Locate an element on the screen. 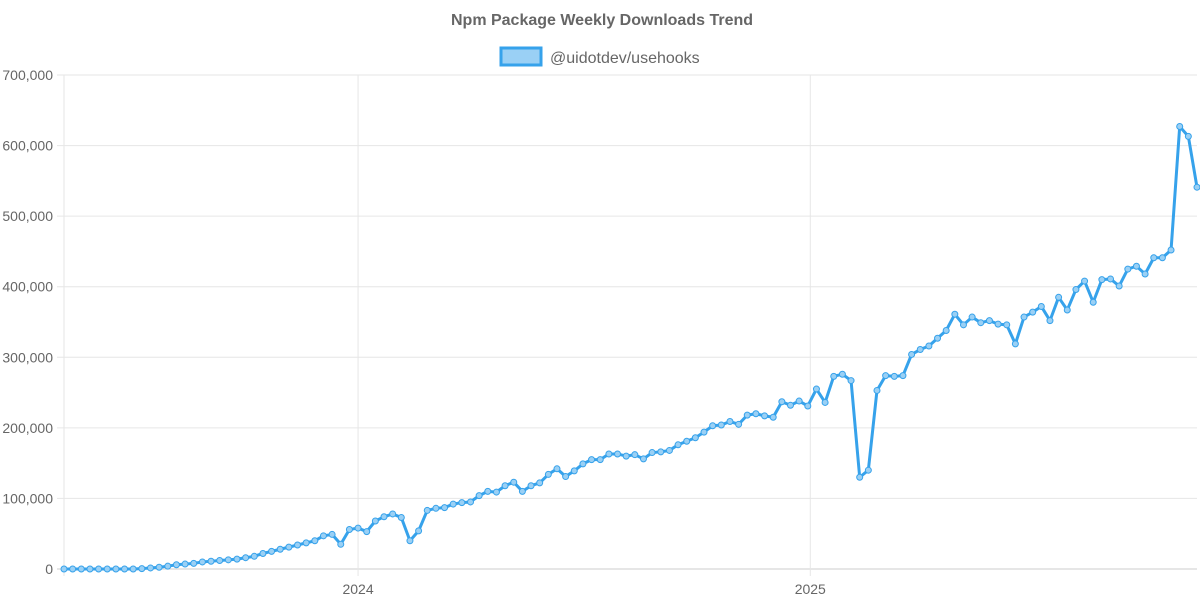 The image size is (1200, 600). legend: @uidotdev/usehooks is located at coordinates (599, 56).